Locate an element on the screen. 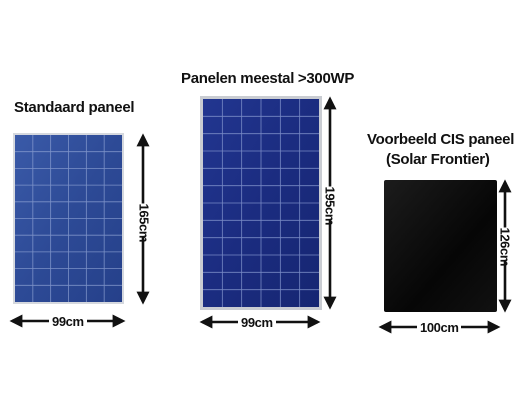  panel-3-width-label: 100cm is located at coordinates (439, 327).